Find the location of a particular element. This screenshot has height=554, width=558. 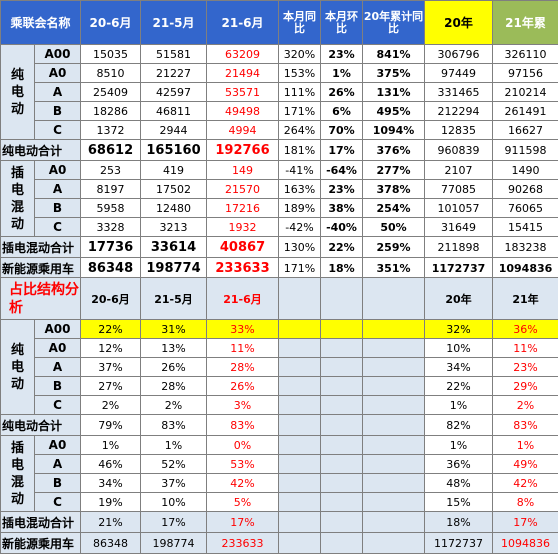

cell: 50% is located at coordinates (394, 227).